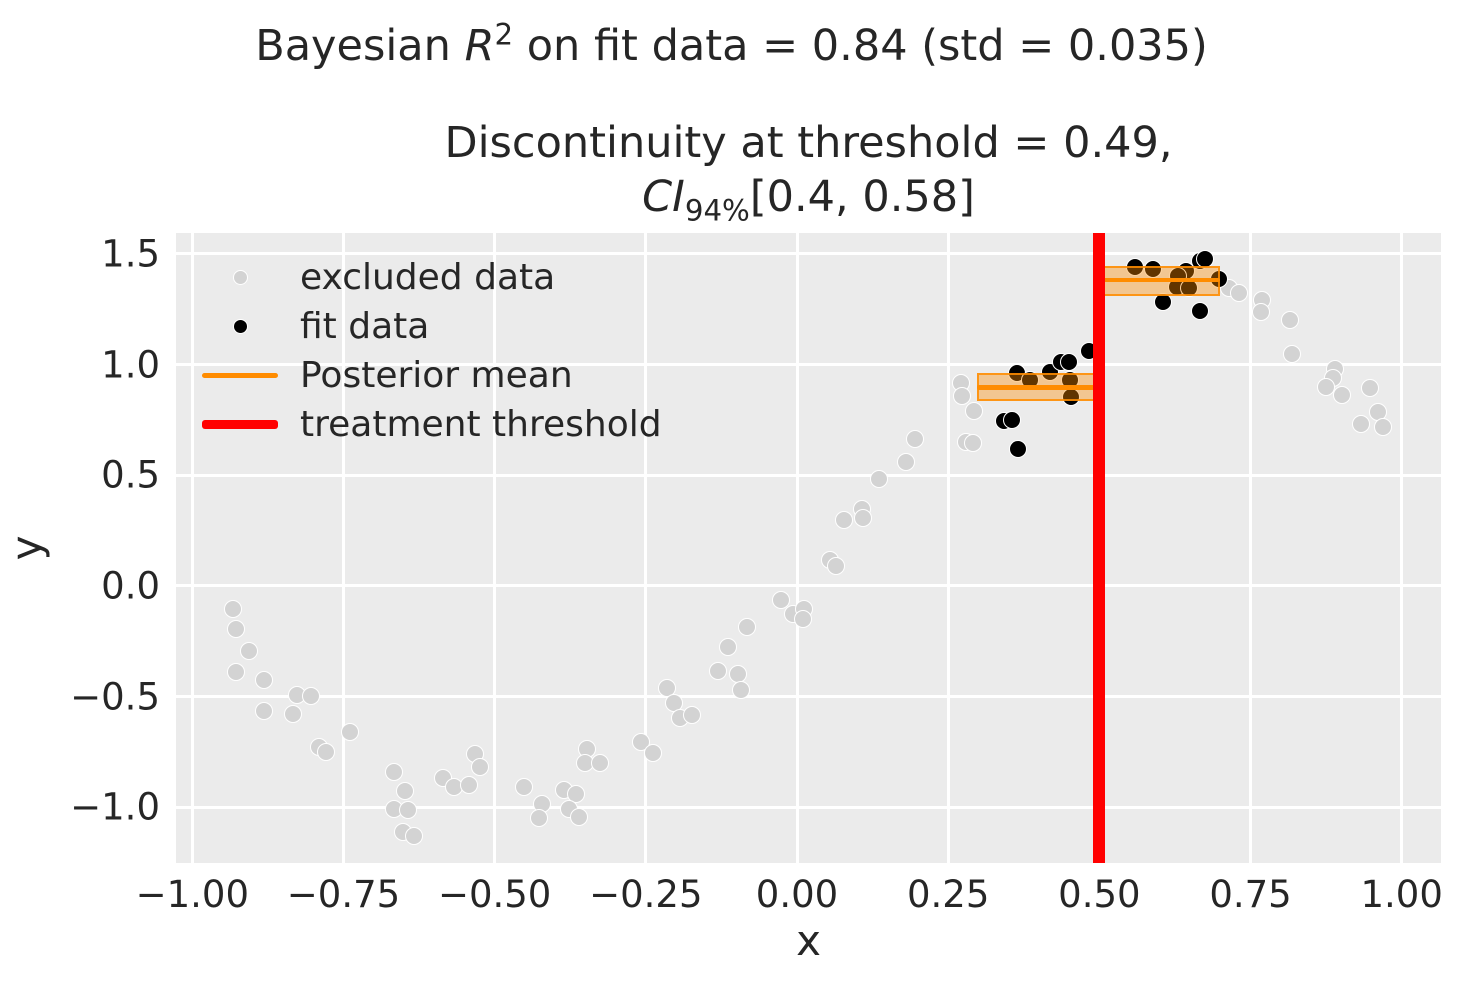  Describe the element at coordinates (1099, 894) in the screenshot. I see `x-tick-label: 0.50` at that location.